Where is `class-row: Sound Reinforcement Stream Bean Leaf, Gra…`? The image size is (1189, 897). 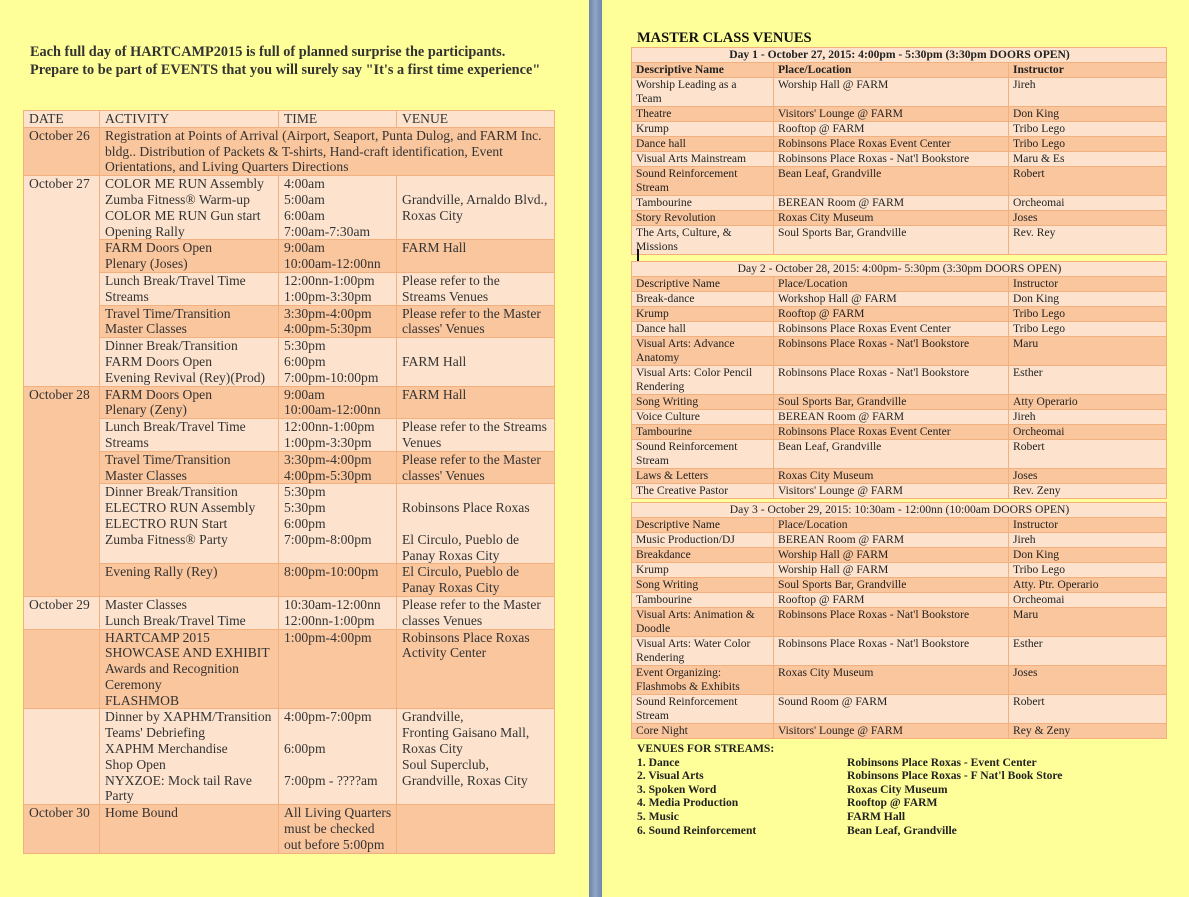
class-row: Sound Reinforcement Stream Bean Leaf, Gra… is located at coordinates (899, 181).